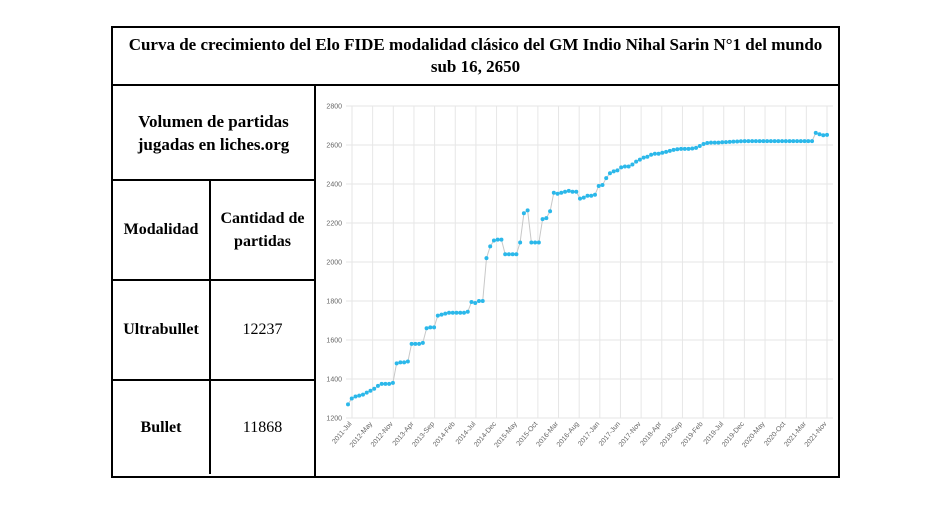 Image resolution: width=945 pixels, height=509 pixels. I want to click on table-cell-modalidad-ultrabullet: Ultrabullet, so click(162, 331).